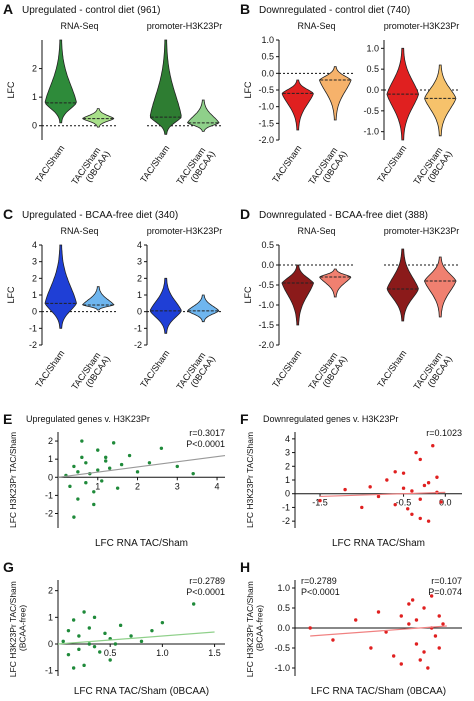 The height and width of the screenshot is (701, 474). Describe the element at coordinates (217, 486) in the screenshot. I see `x-tick-label: 4` at that location.